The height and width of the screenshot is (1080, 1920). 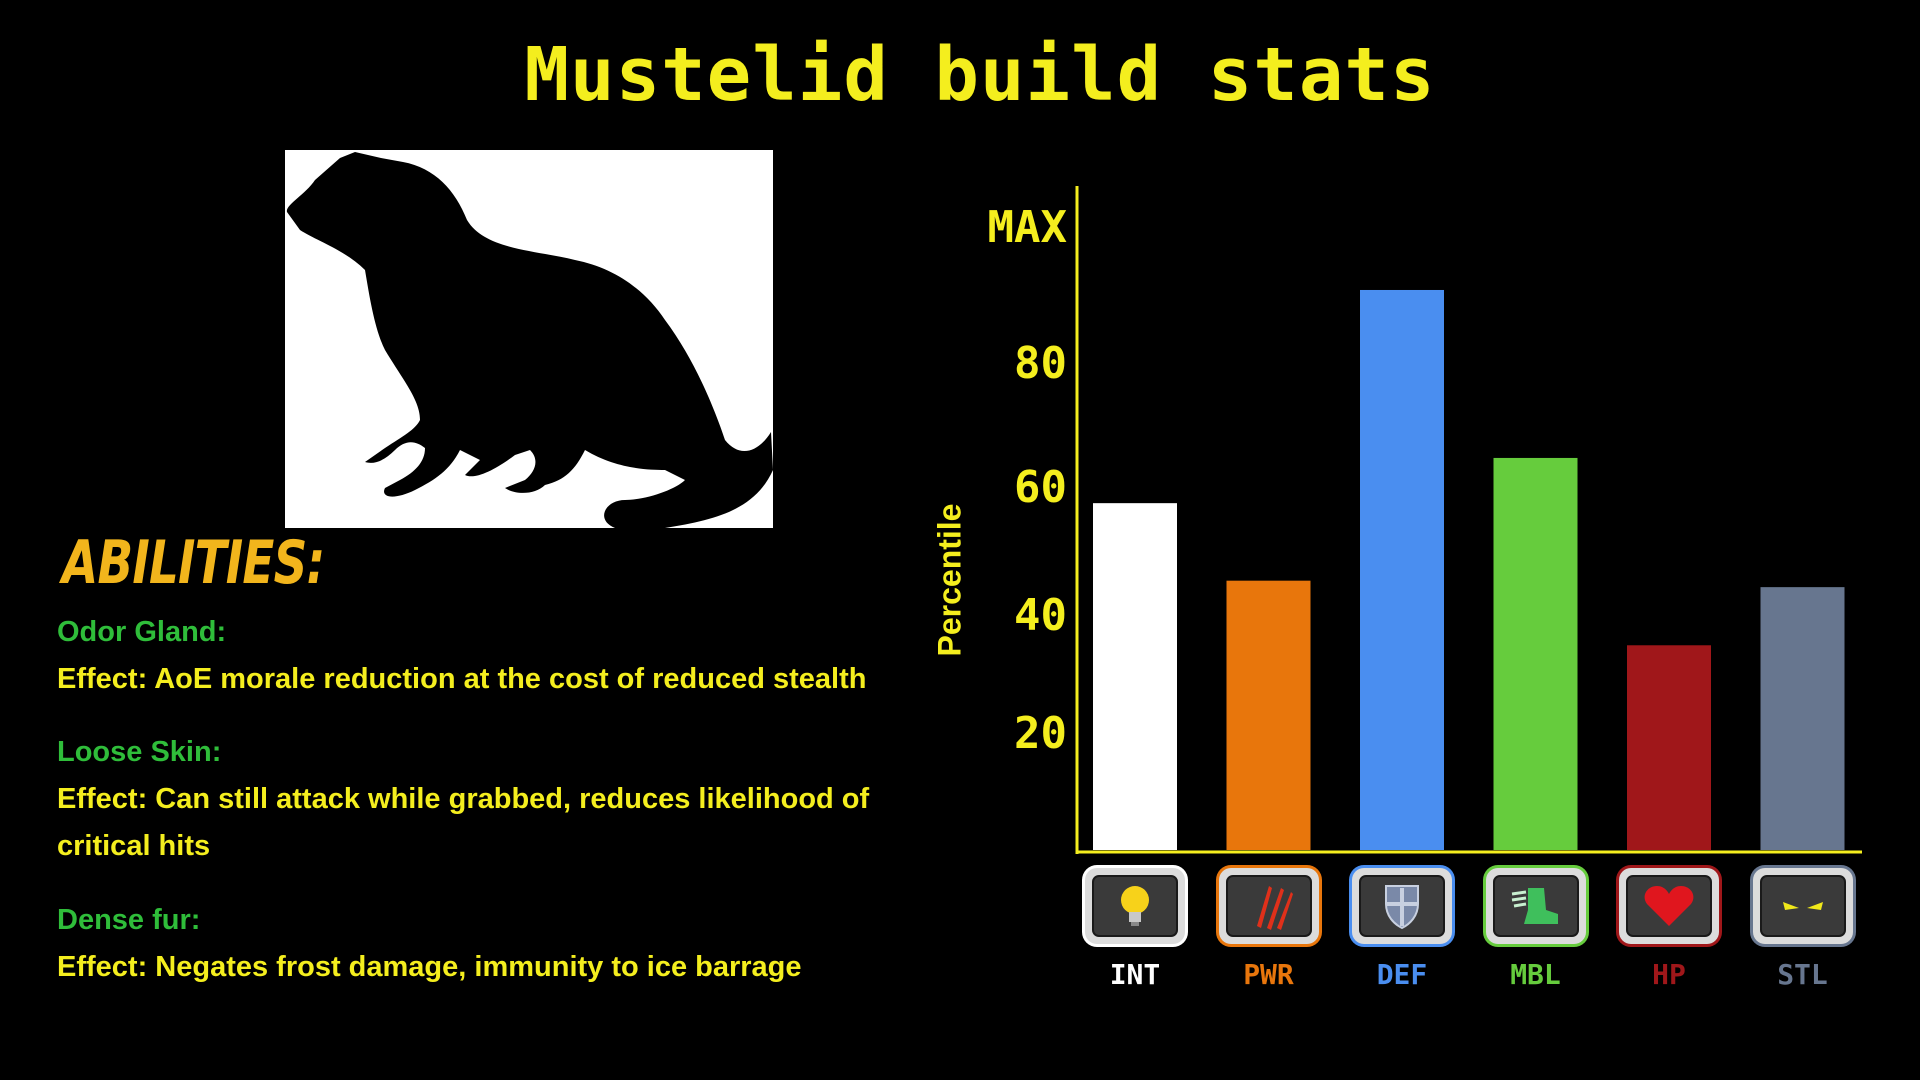 What do you see at coordinates (1669, 974) in the screenshot?
I see `category-label-hp: HP` at bounding box center [1669, 974].